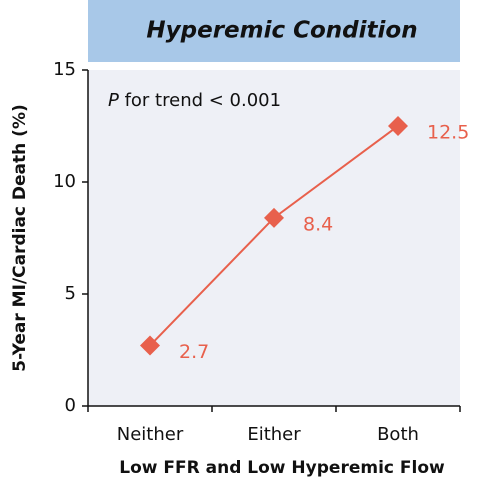  I want to click on data-label: 12.5, so click(448, 133).